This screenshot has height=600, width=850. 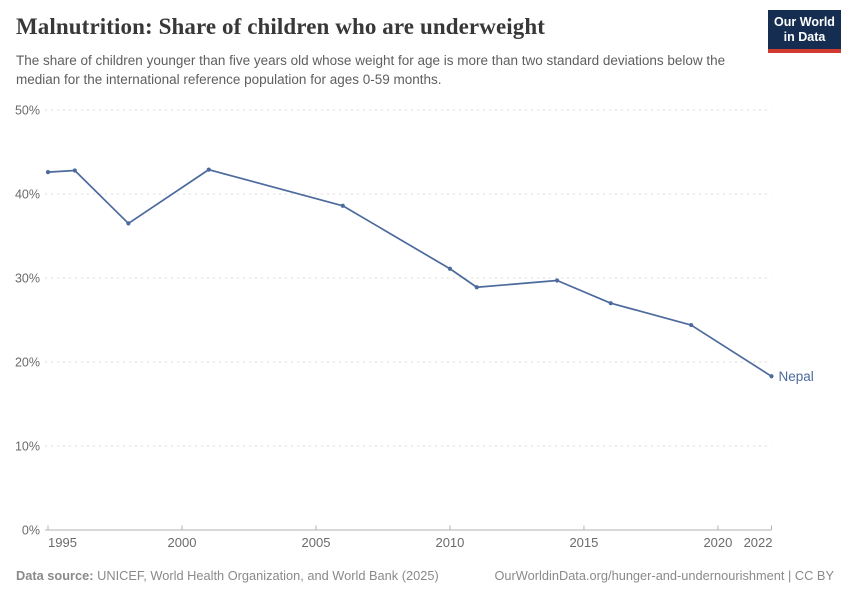 What do you see at coordinates (804, 22) in the screenshot?
I see `owid-logo-line1: Our World` at bounding box center [804, 22].